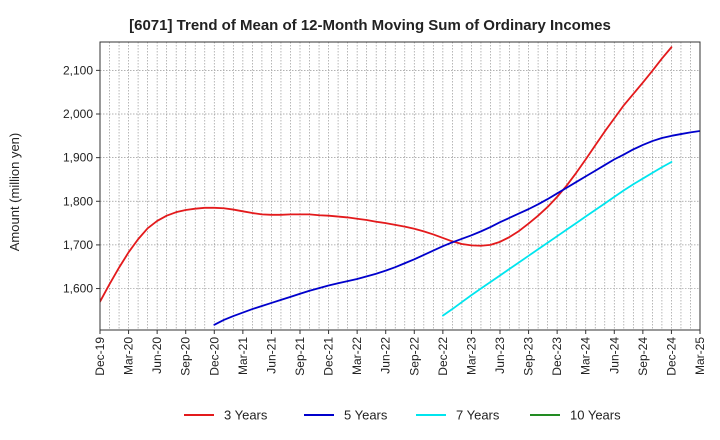 The width and height of the screenshot is (720, 440). What do you see at coordinates (700, 356) in the screenshot?
I see `x-tick-label: Mar-25` at bounding box center [700, 356].